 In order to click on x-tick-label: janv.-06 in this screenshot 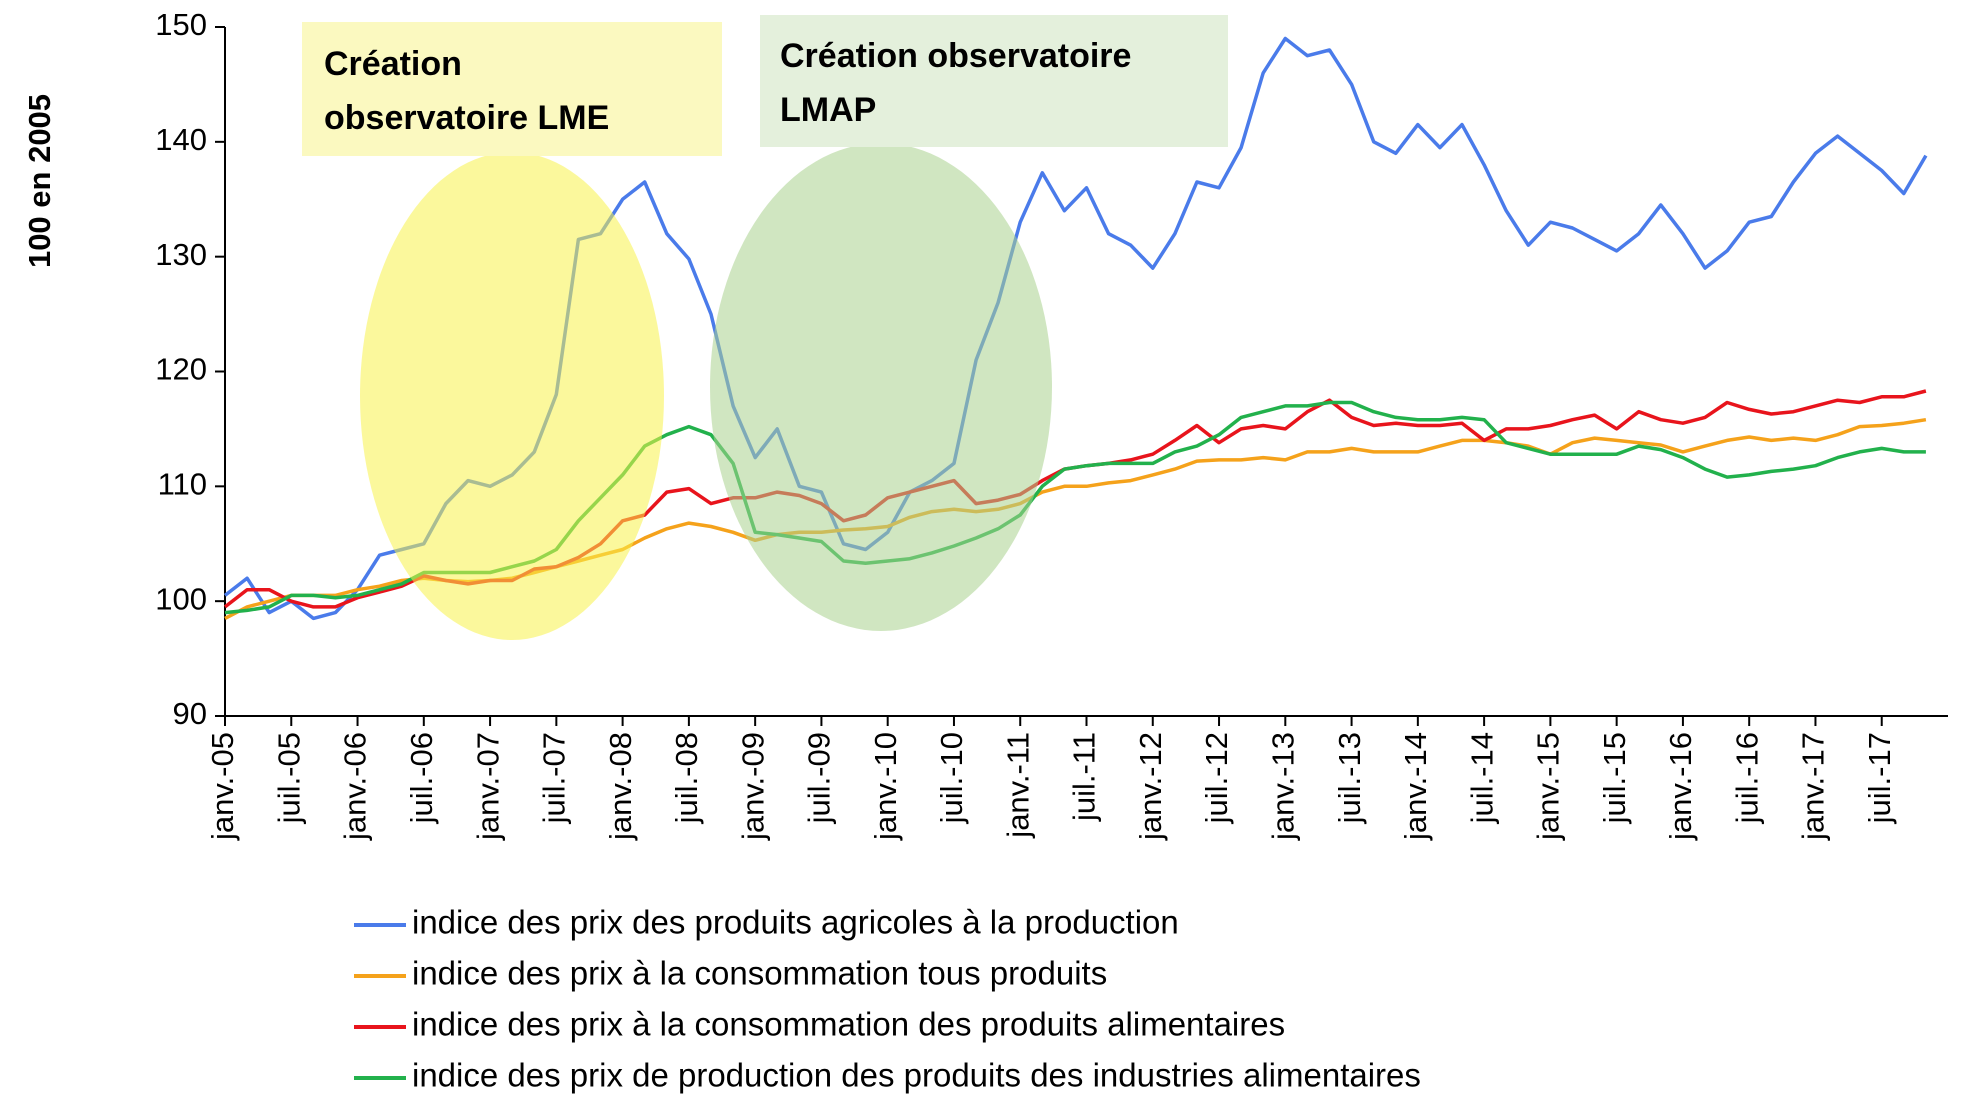, I will do `click(355, 786)`.